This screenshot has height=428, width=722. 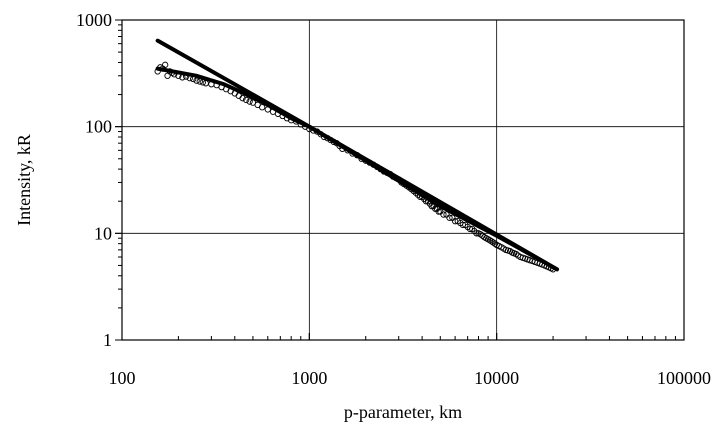 I want to click on y-tick-labels: 1 10 100 1000, so click(x=94, y=180).